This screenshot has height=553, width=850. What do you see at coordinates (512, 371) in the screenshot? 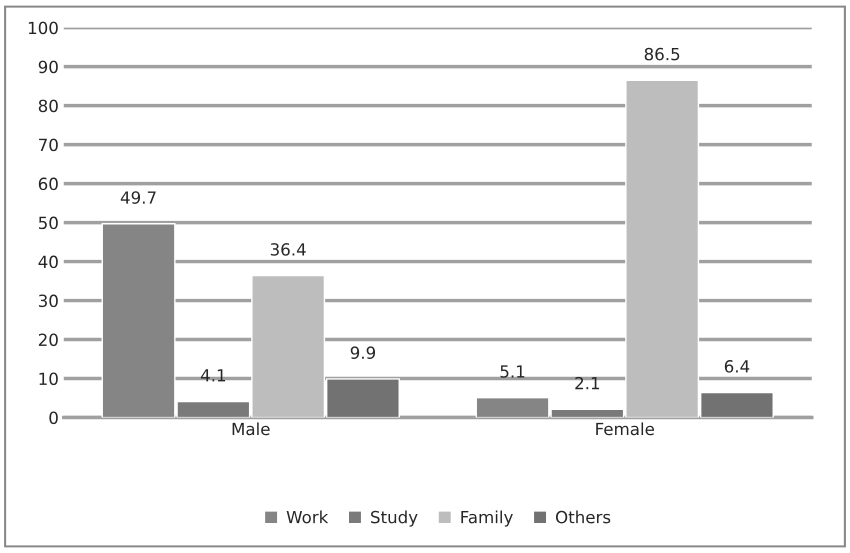
I see `data-label: 5.1` at bounding box center [512, 371].